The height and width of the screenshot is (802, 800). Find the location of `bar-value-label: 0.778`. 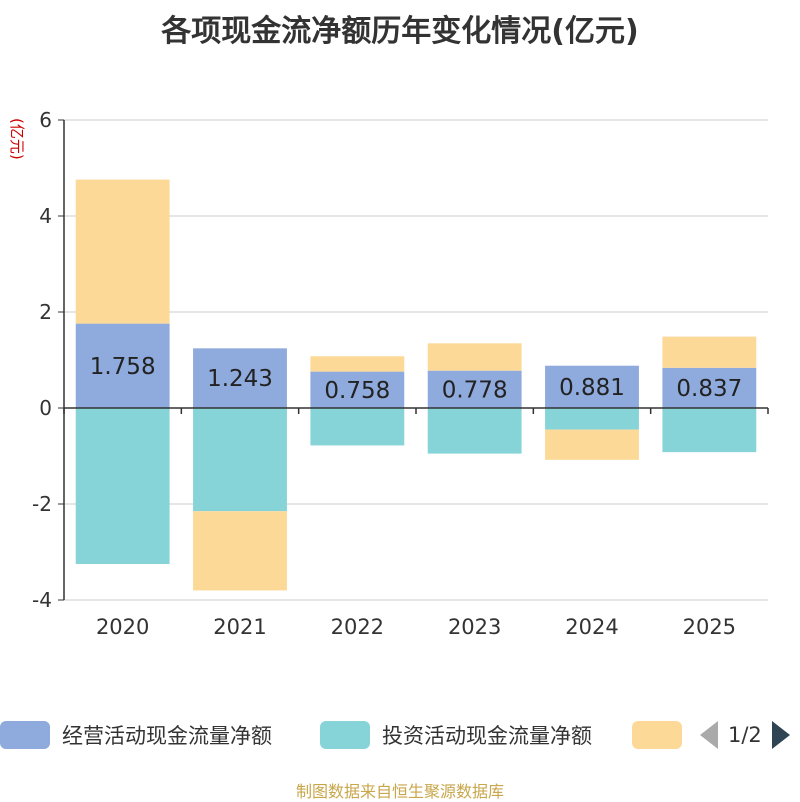

bar-value-label: 0.778 is located at coordinates (475, 390).